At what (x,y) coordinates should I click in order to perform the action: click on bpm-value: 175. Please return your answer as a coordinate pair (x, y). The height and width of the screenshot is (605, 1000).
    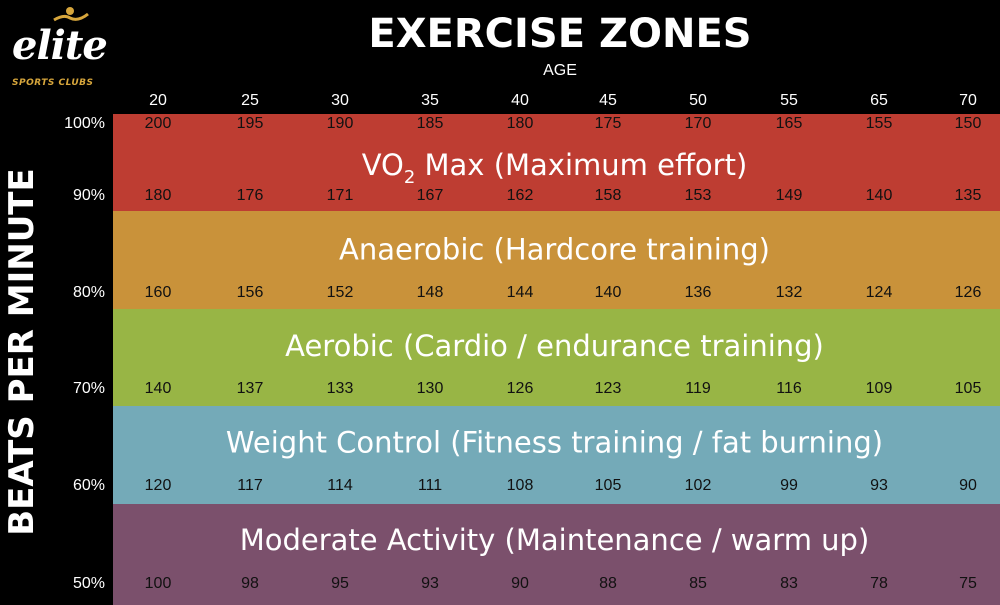
    Looking at the image, I should click on (608, 123).